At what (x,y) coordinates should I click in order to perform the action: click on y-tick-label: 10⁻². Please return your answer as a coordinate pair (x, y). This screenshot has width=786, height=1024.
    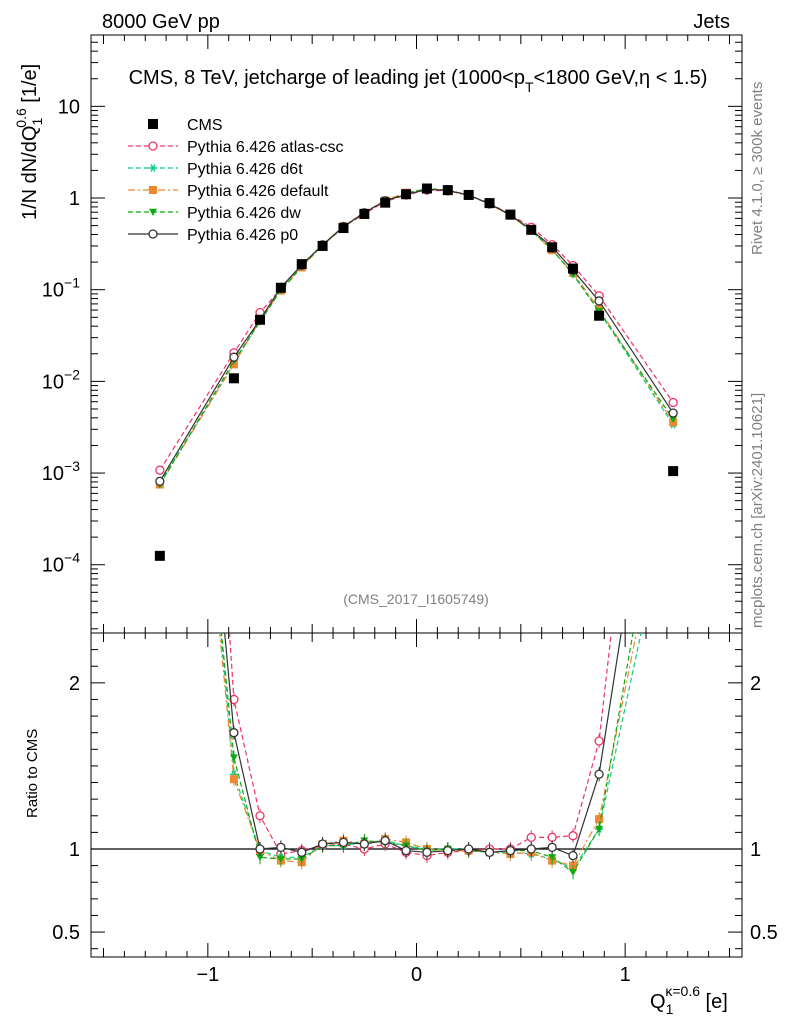
    Looking at the image, I should click on (61, 379).